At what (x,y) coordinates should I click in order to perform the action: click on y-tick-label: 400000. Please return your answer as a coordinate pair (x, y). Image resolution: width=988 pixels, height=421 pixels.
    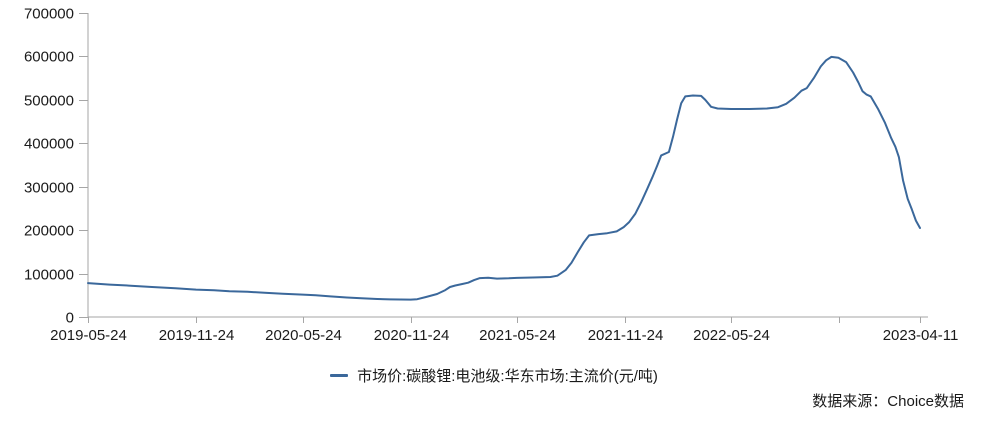
    Looking at the image, I should click on (49, 144).